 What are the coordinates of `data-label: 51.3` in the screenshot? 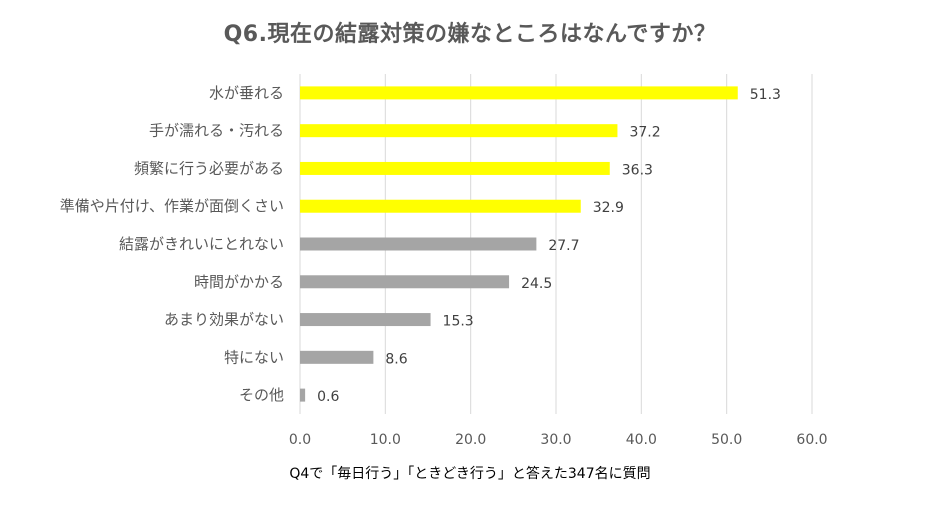 It's located at (765, 95).